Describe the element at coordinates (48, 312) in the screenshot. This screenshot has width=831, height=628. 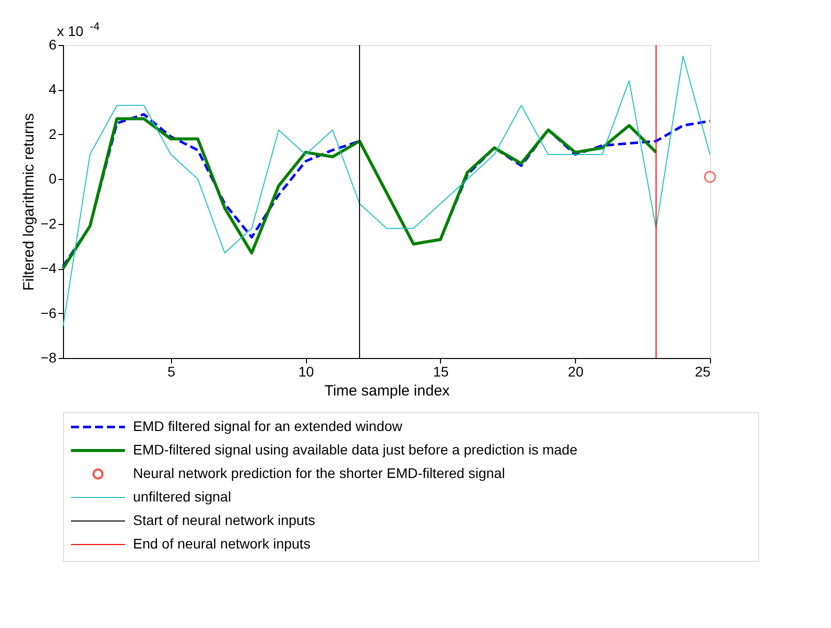
I see `y-tick-label: −6` at that location.